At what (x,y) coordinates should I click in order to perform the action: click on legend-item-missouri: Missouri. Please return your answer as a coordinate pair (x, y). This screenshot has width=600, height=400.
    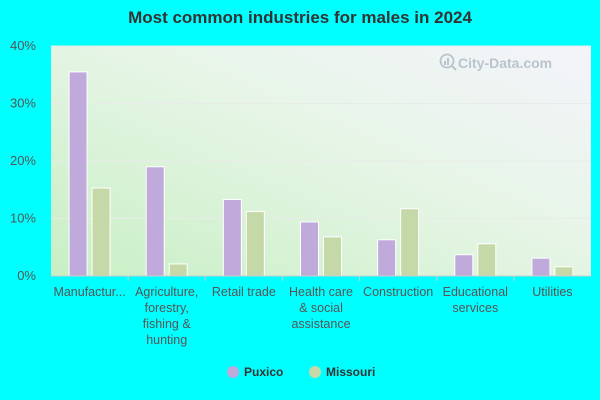
    Looking at the image, I should click on (342, 372).